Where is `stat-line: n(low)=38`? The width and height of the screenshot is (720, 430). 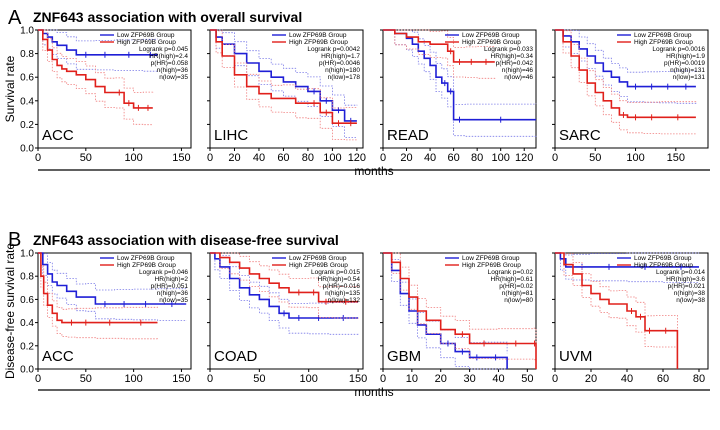
stat-line: n(low)=38 is located at coordinates (690, 300).